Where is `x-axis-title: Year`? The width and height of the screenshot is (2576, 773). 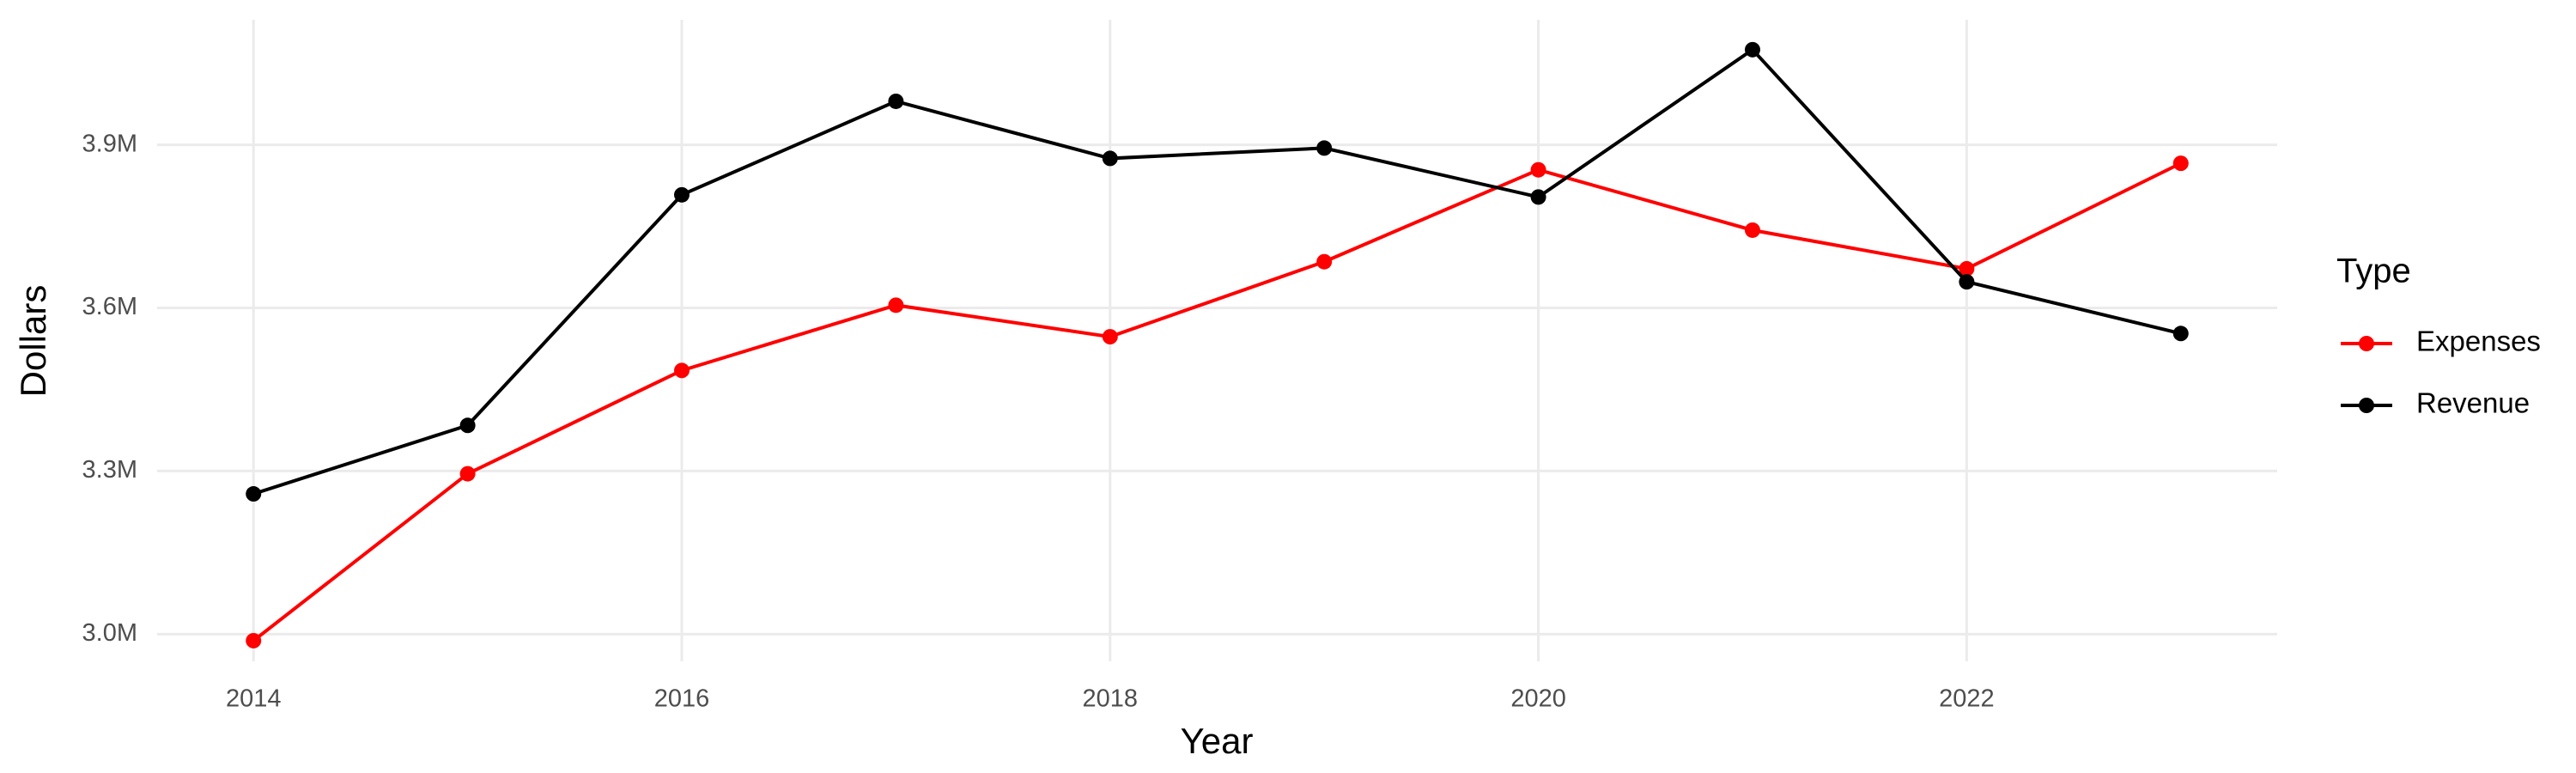 x-axis-title: Year is located at coordinates (1217, 741).